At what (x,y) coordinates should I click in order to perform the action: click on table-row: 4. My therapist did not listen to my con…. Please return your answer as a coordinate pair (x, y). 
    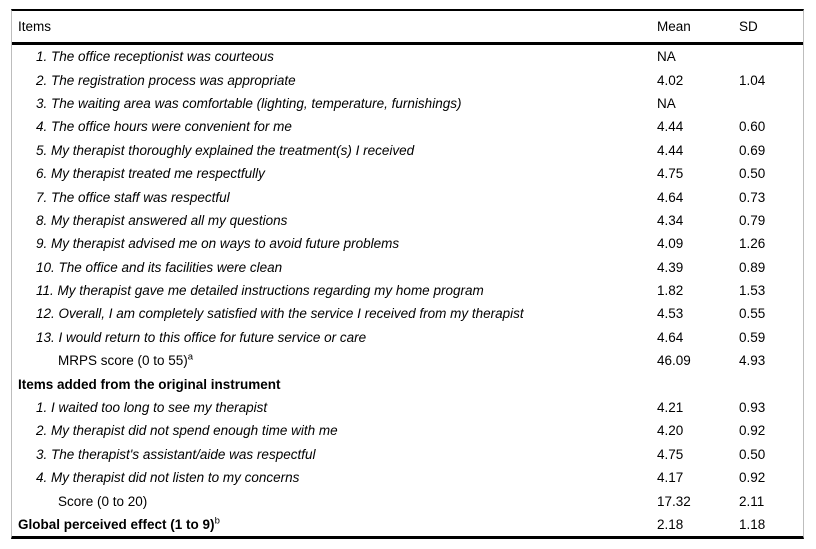
    Looking at the image, I should click on (407, 477).